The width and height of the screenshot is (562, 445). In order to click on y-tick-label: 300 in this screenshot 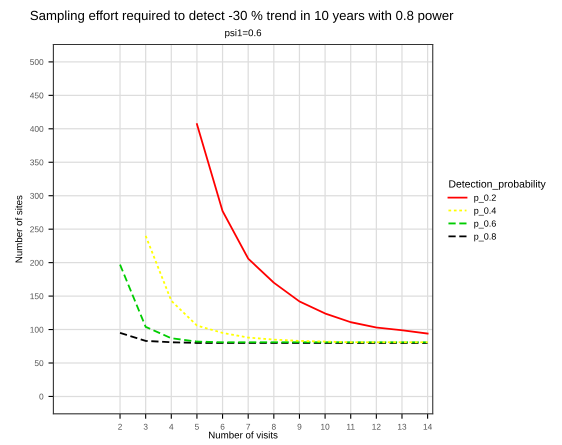, I will do `click(37, 195)`.